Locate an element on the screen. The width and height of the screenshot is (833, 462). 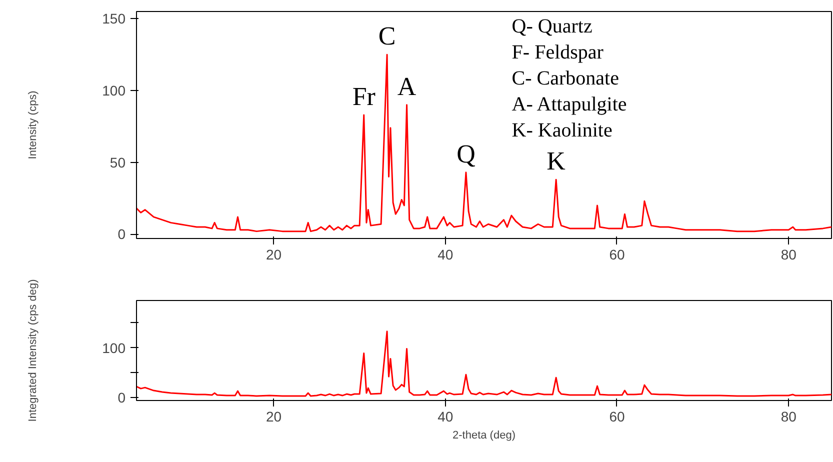
annotation: K- Kaolinite is located at coordinates (562, 131).